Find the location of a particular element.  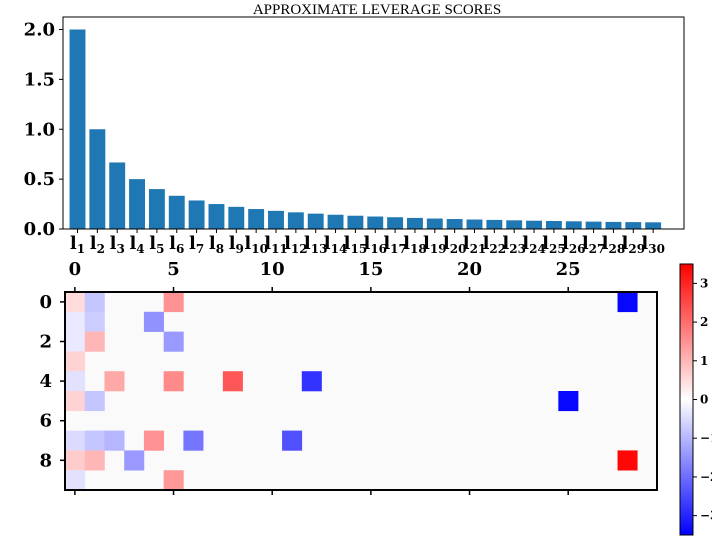

colorbar-tick-label: 0 is located at coordinates (704, 400).